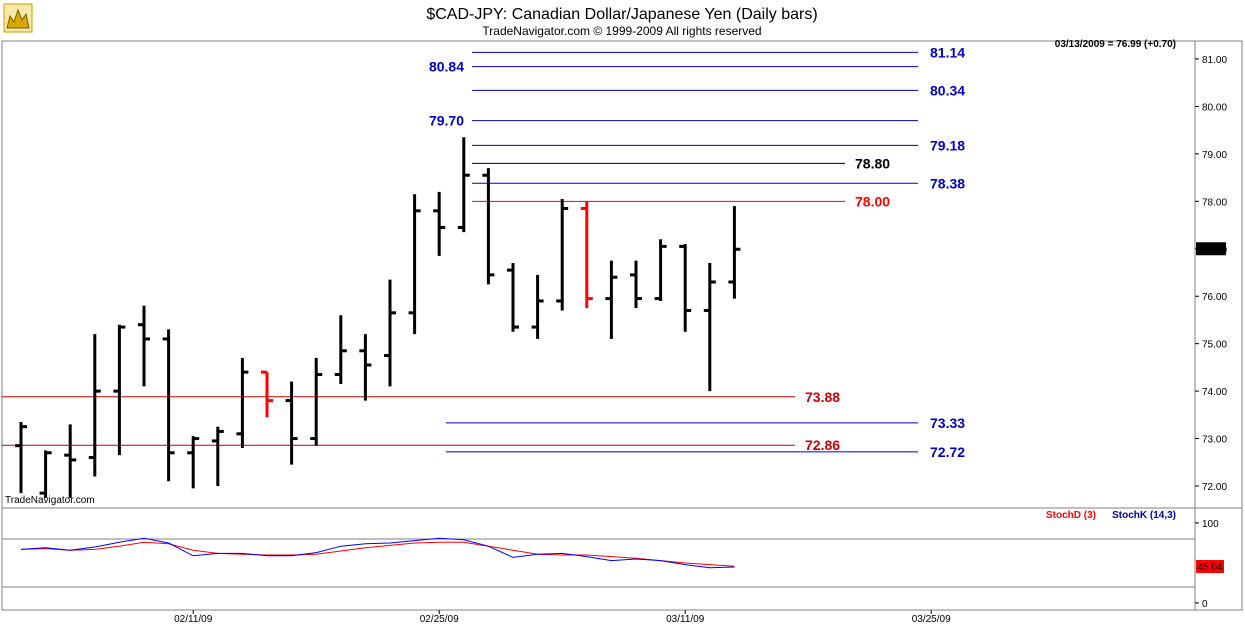 The width and height of the screenshot is (1245, 631). What do you see at coordinates (947, 423) in the screenshot?
I see `level-label: 73.33` at bounding box center [947, 423].